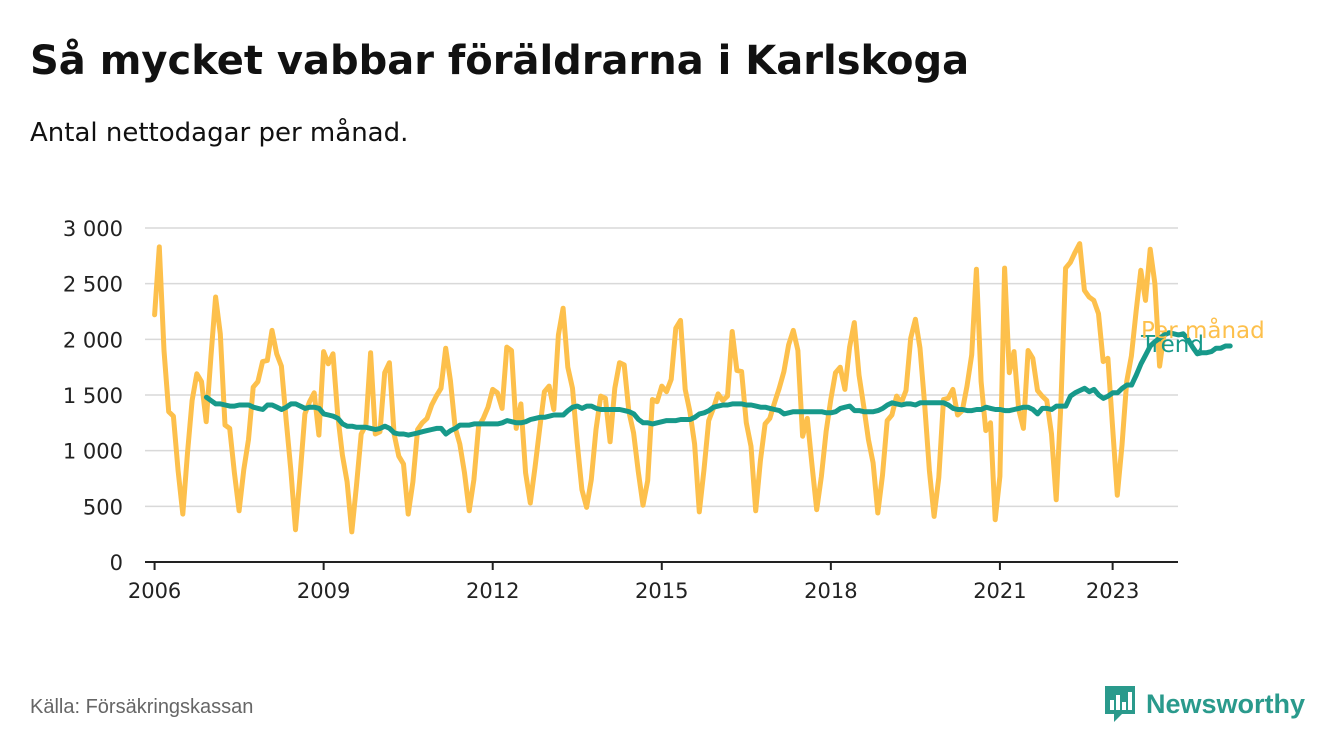  I want to click on y-tick-label: 500, so click(103, 507).